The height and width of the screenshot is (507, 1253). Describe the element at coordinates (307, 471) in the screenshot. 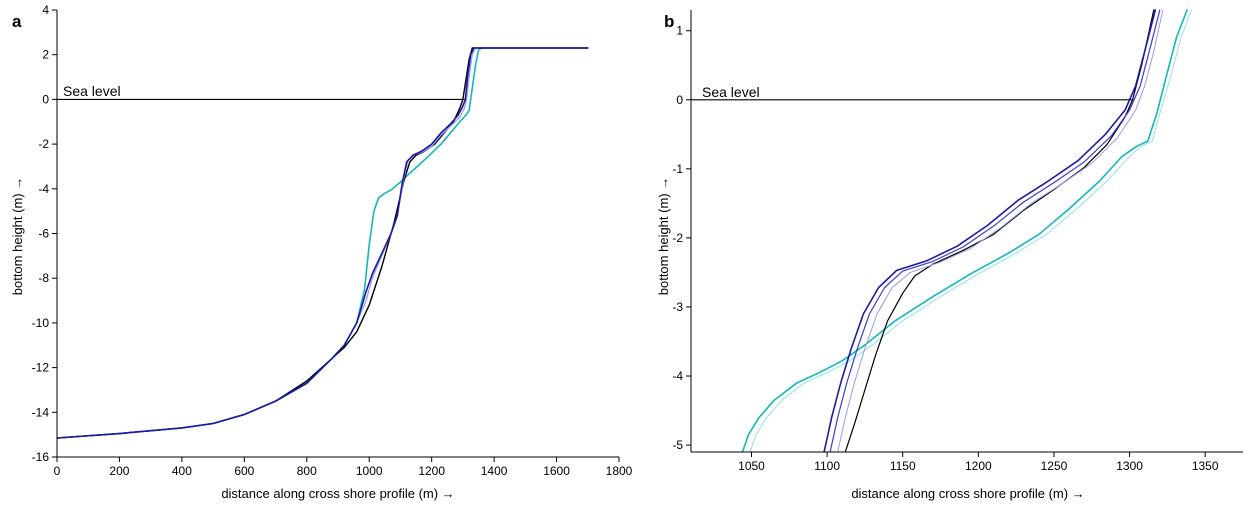

I see `x-tick-label: 800` at that location.